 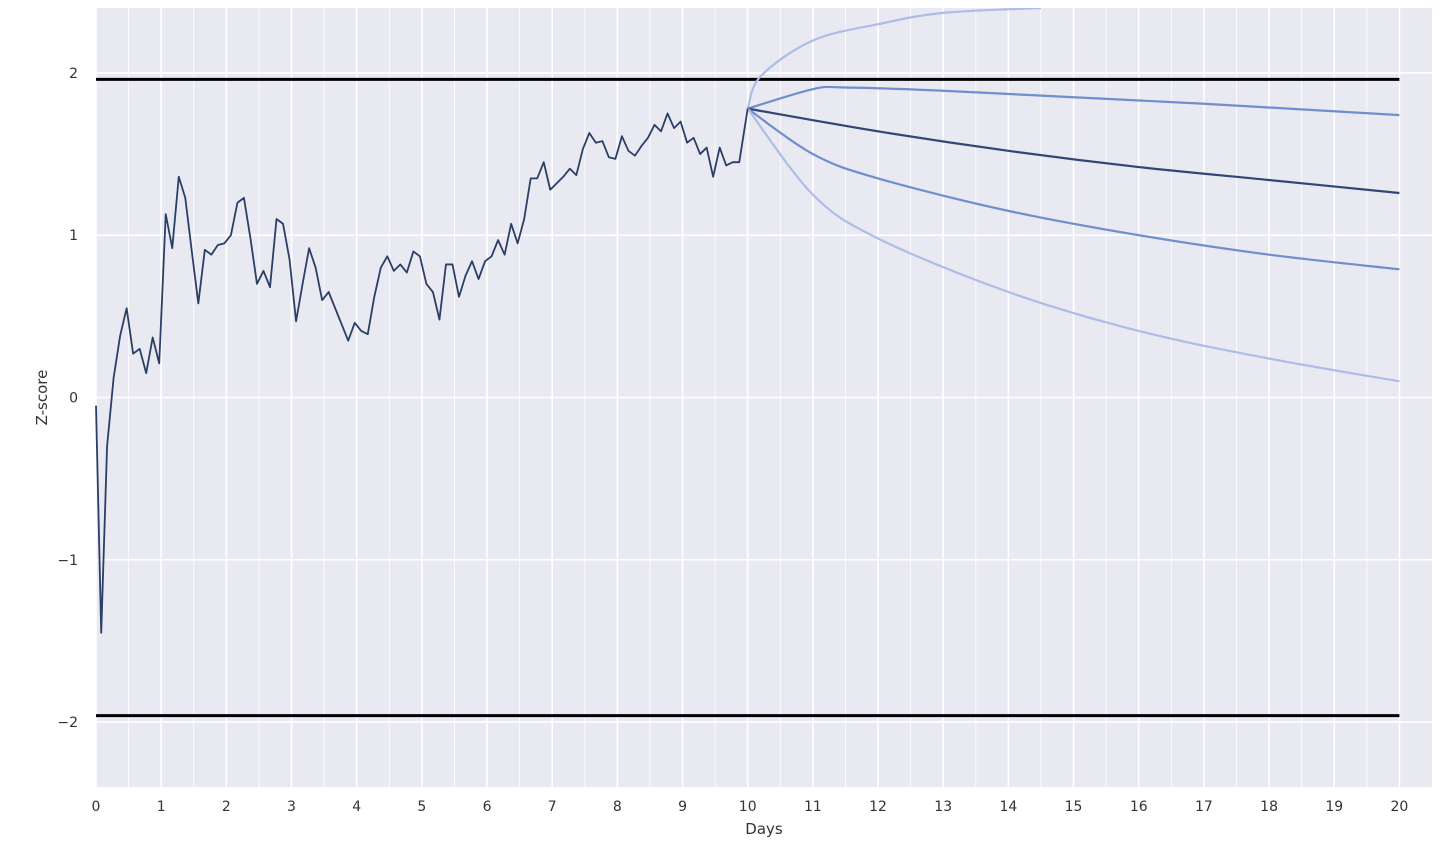 What do you see at coordinates (1334, 807) in the screenshot?
I see `x-tick-label: 19` at bounding box center [1334, 807].